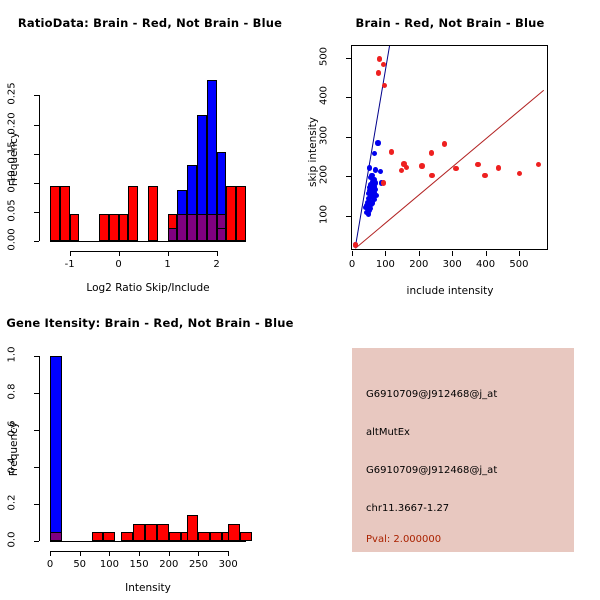 The image size is (600, 600). Describe the element at coordinates (373, 146) in the screenshot. I see `reference-line` at that location.